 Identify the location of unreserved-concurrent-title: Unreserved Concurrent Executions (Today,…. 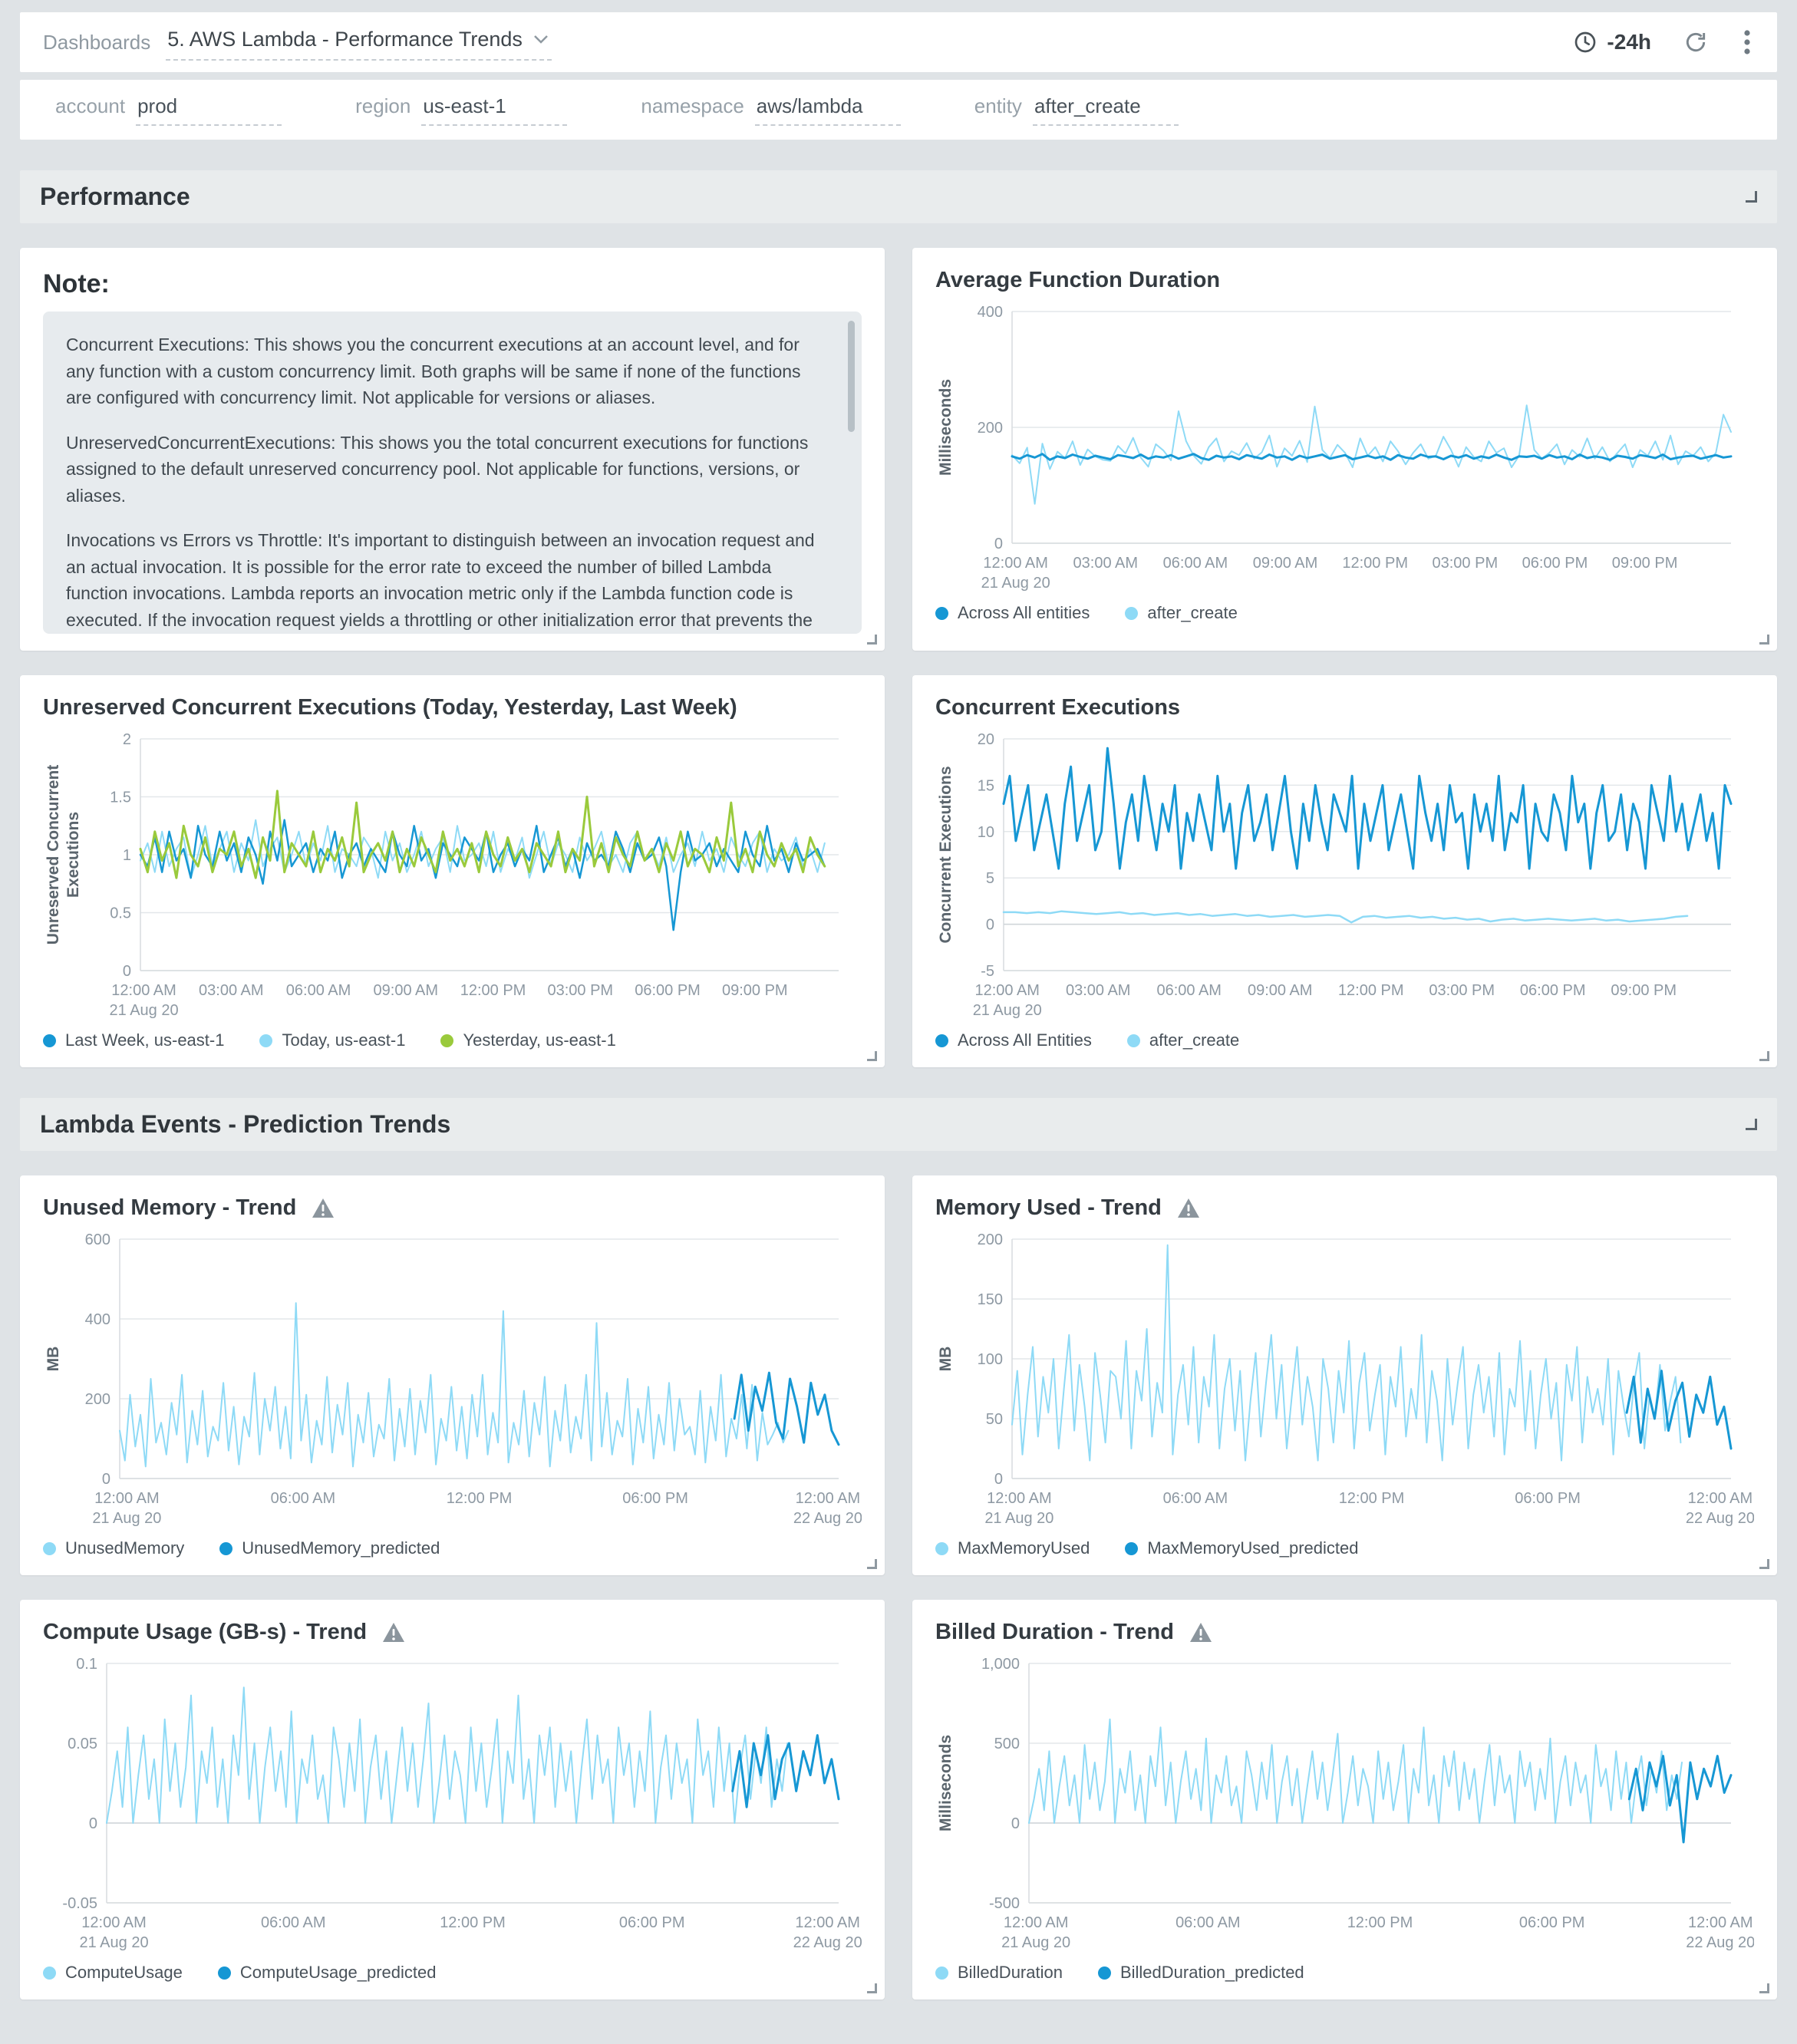
(390, 707).